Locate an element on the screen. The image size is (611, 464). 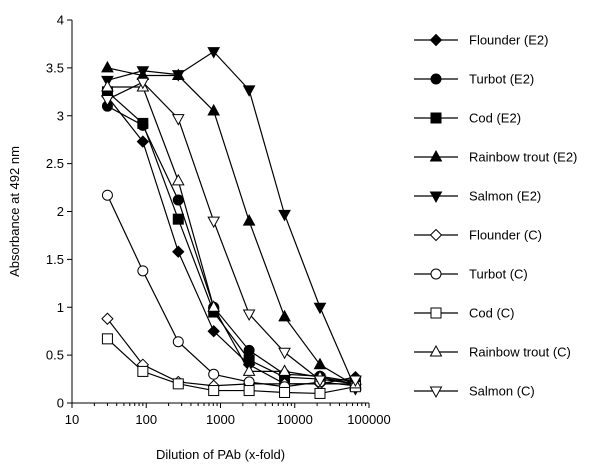
legend-item: Salmon (C) is located at coordinates (474, 391).